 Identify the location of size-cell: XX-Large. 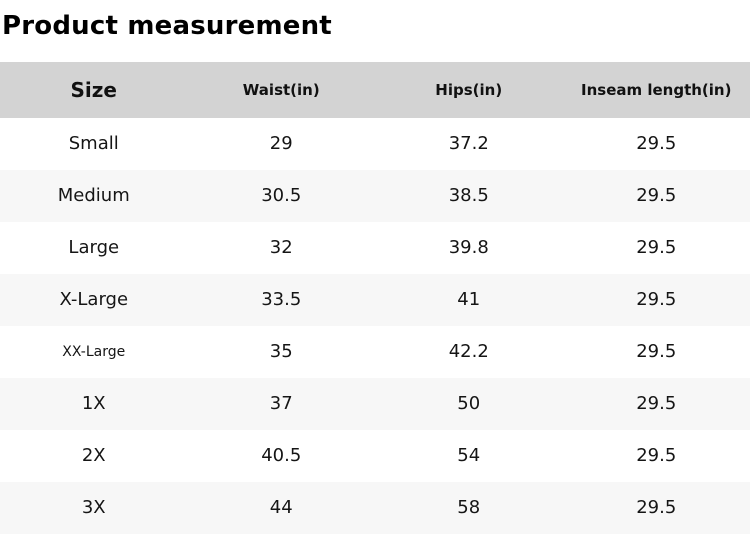
(94, 352).